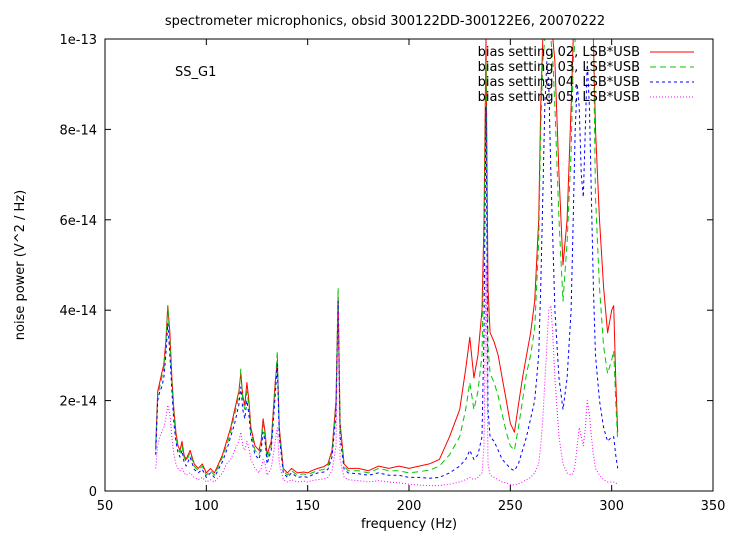 This screenshot has width=740, height=540. What do you see at coordinates (78, 130) in the screenshot?
I see `y-tick-label: 8e-14` at bounding box center [78, 130].